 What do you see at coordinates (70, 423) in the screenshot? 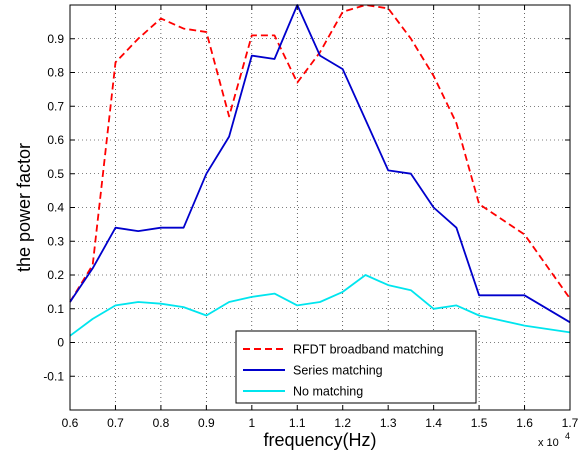
I see `x-tick-label: 0.6` at bounding box center [70, 423].